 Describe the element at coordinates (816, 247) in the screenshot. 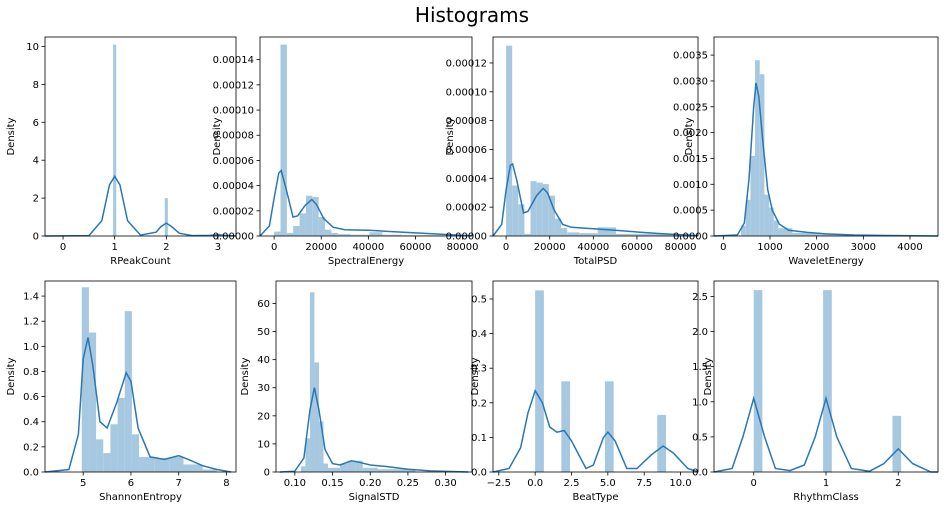

I see `x-tick-label: 2000` at that location.